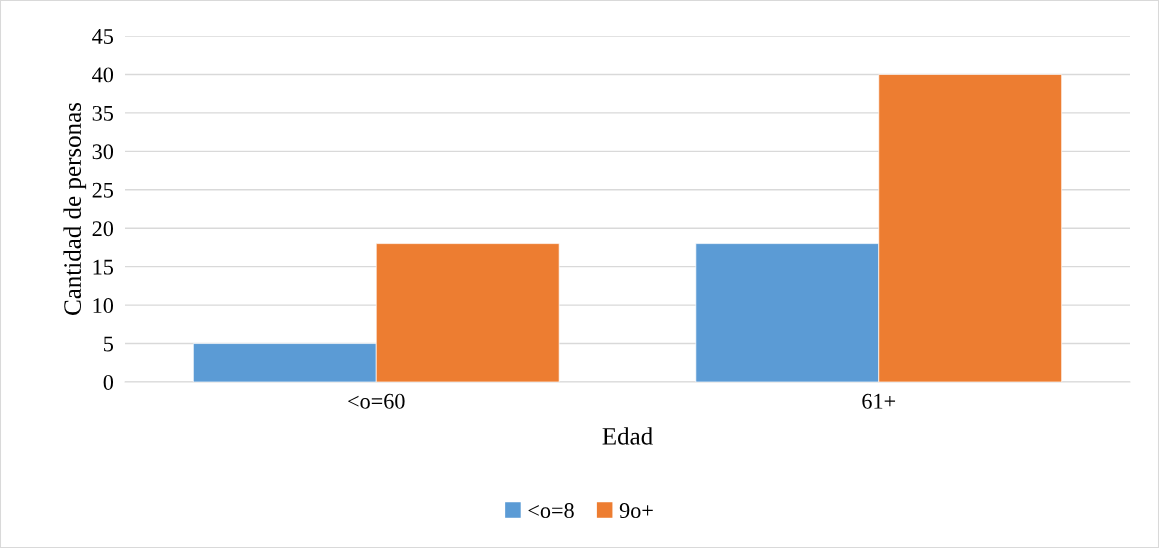 This screenshot has width=1159, height=548. What do you see at coordinates (636, 511) in the screenshot?
I see `legend-label: 9o+` at bounding box center [636, 511].